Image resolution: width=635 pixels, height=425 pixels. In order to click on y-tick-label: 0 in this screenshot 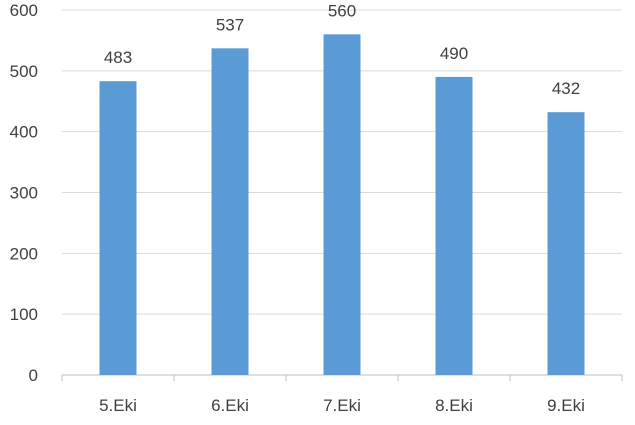, I will do `click(33, 375)`.